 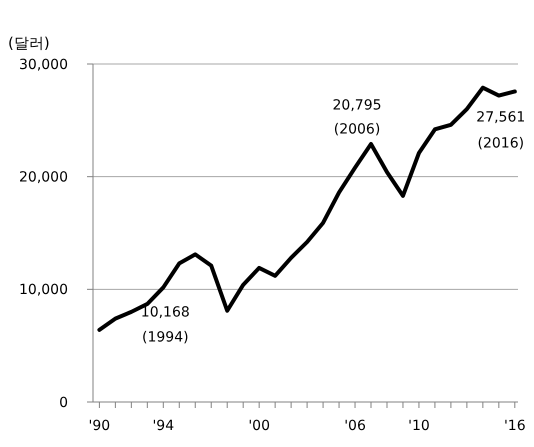 I want to click on x-tick-label: '16, so click(x=515, y=426).